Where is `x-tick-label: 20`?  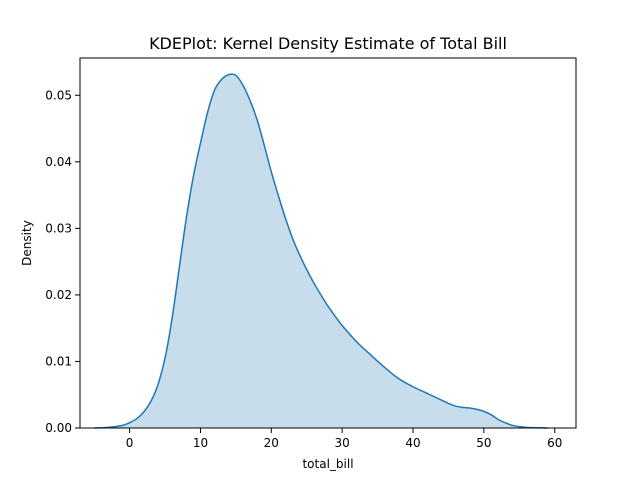
x-tick-label: 20 is located at coordinates (271, 443).